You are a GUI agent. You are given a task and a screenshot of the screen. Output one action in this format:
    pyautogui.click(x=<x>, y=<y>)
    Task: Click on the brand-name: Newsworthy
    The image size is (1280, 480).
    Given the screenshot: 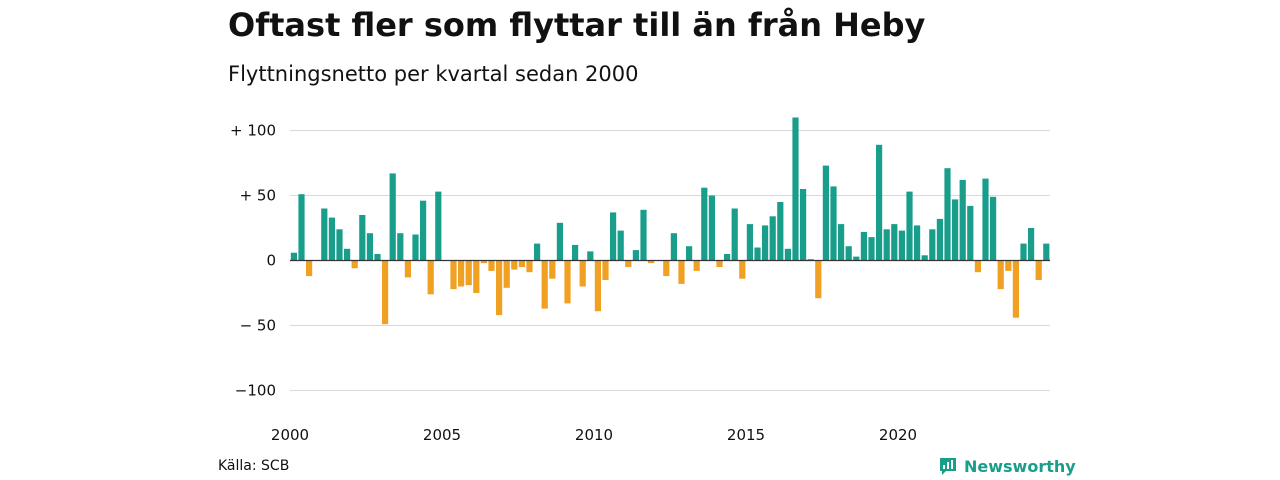 What is the action you would take?
    pyautogui.click(x=1020, y=466)
    